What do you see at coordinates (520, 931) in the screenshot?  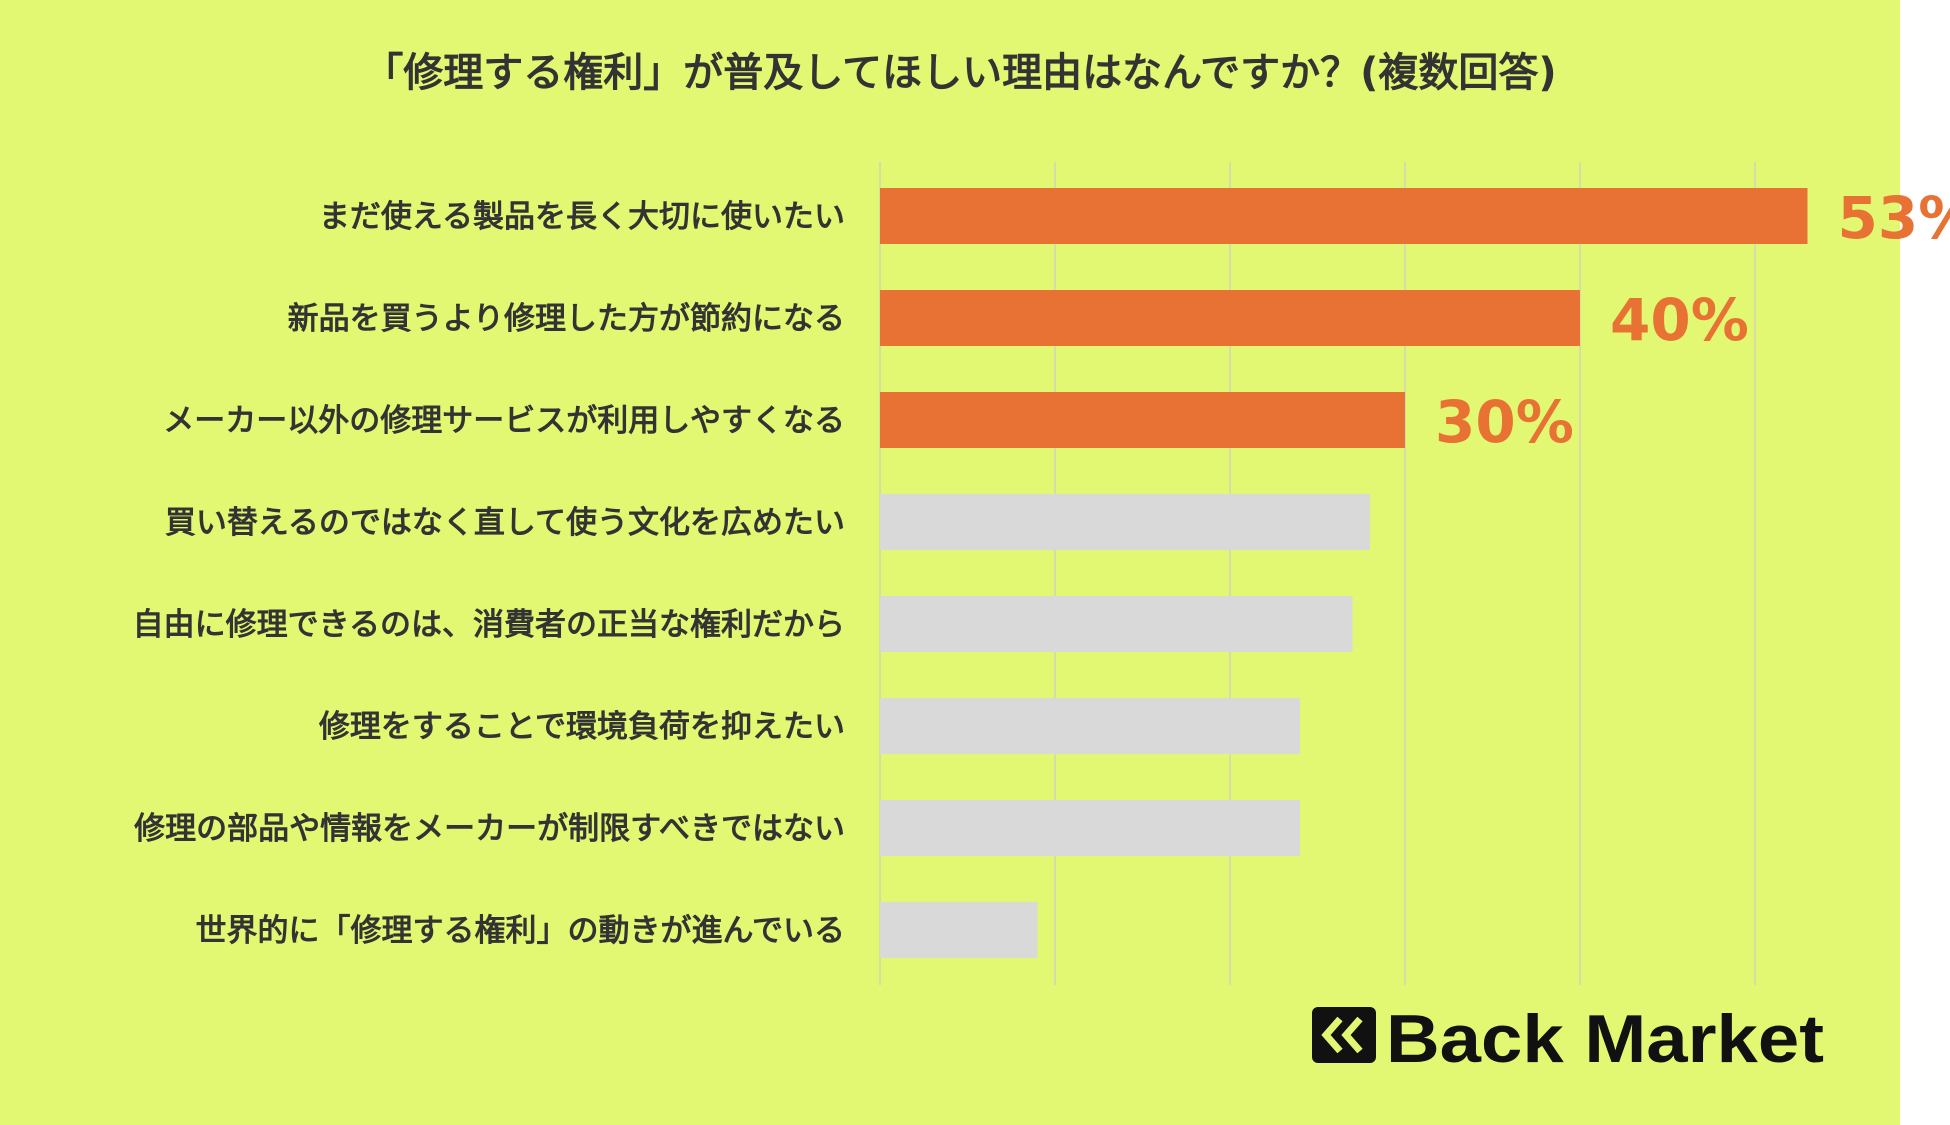 I see `category-label: 世界的に「修理する権利」の動きが進んでいる` at bounding box center [520, 931].